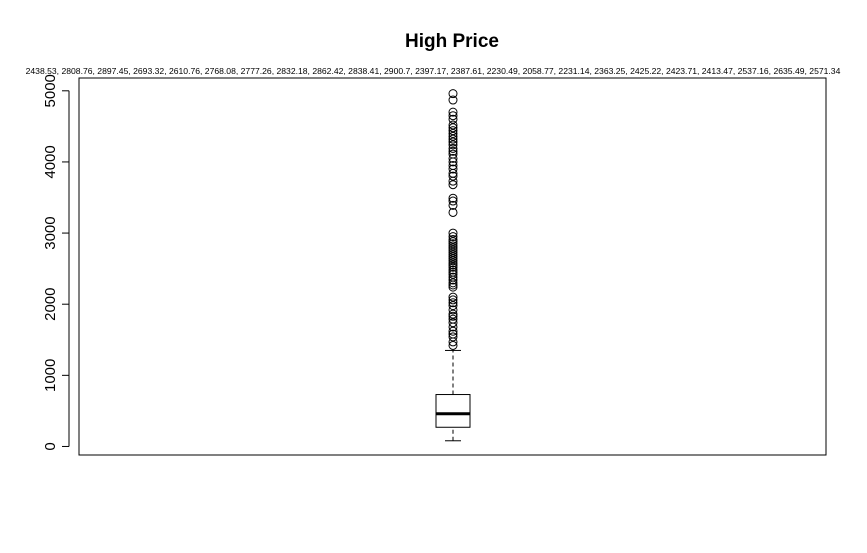  I want to click on y-tick-label: 3000, so click(50, 232).